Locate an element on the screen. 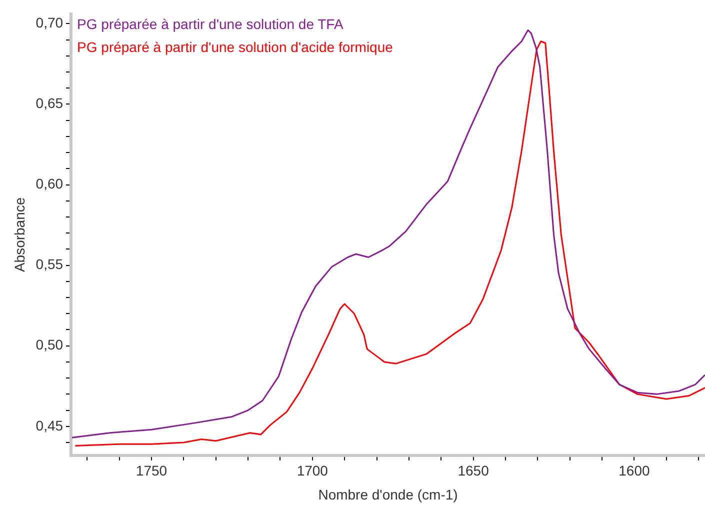 Image resolution: width=705 pixels, height=514 pixels. y-tick-label: 0,65 is located at coordinates (50, 103).